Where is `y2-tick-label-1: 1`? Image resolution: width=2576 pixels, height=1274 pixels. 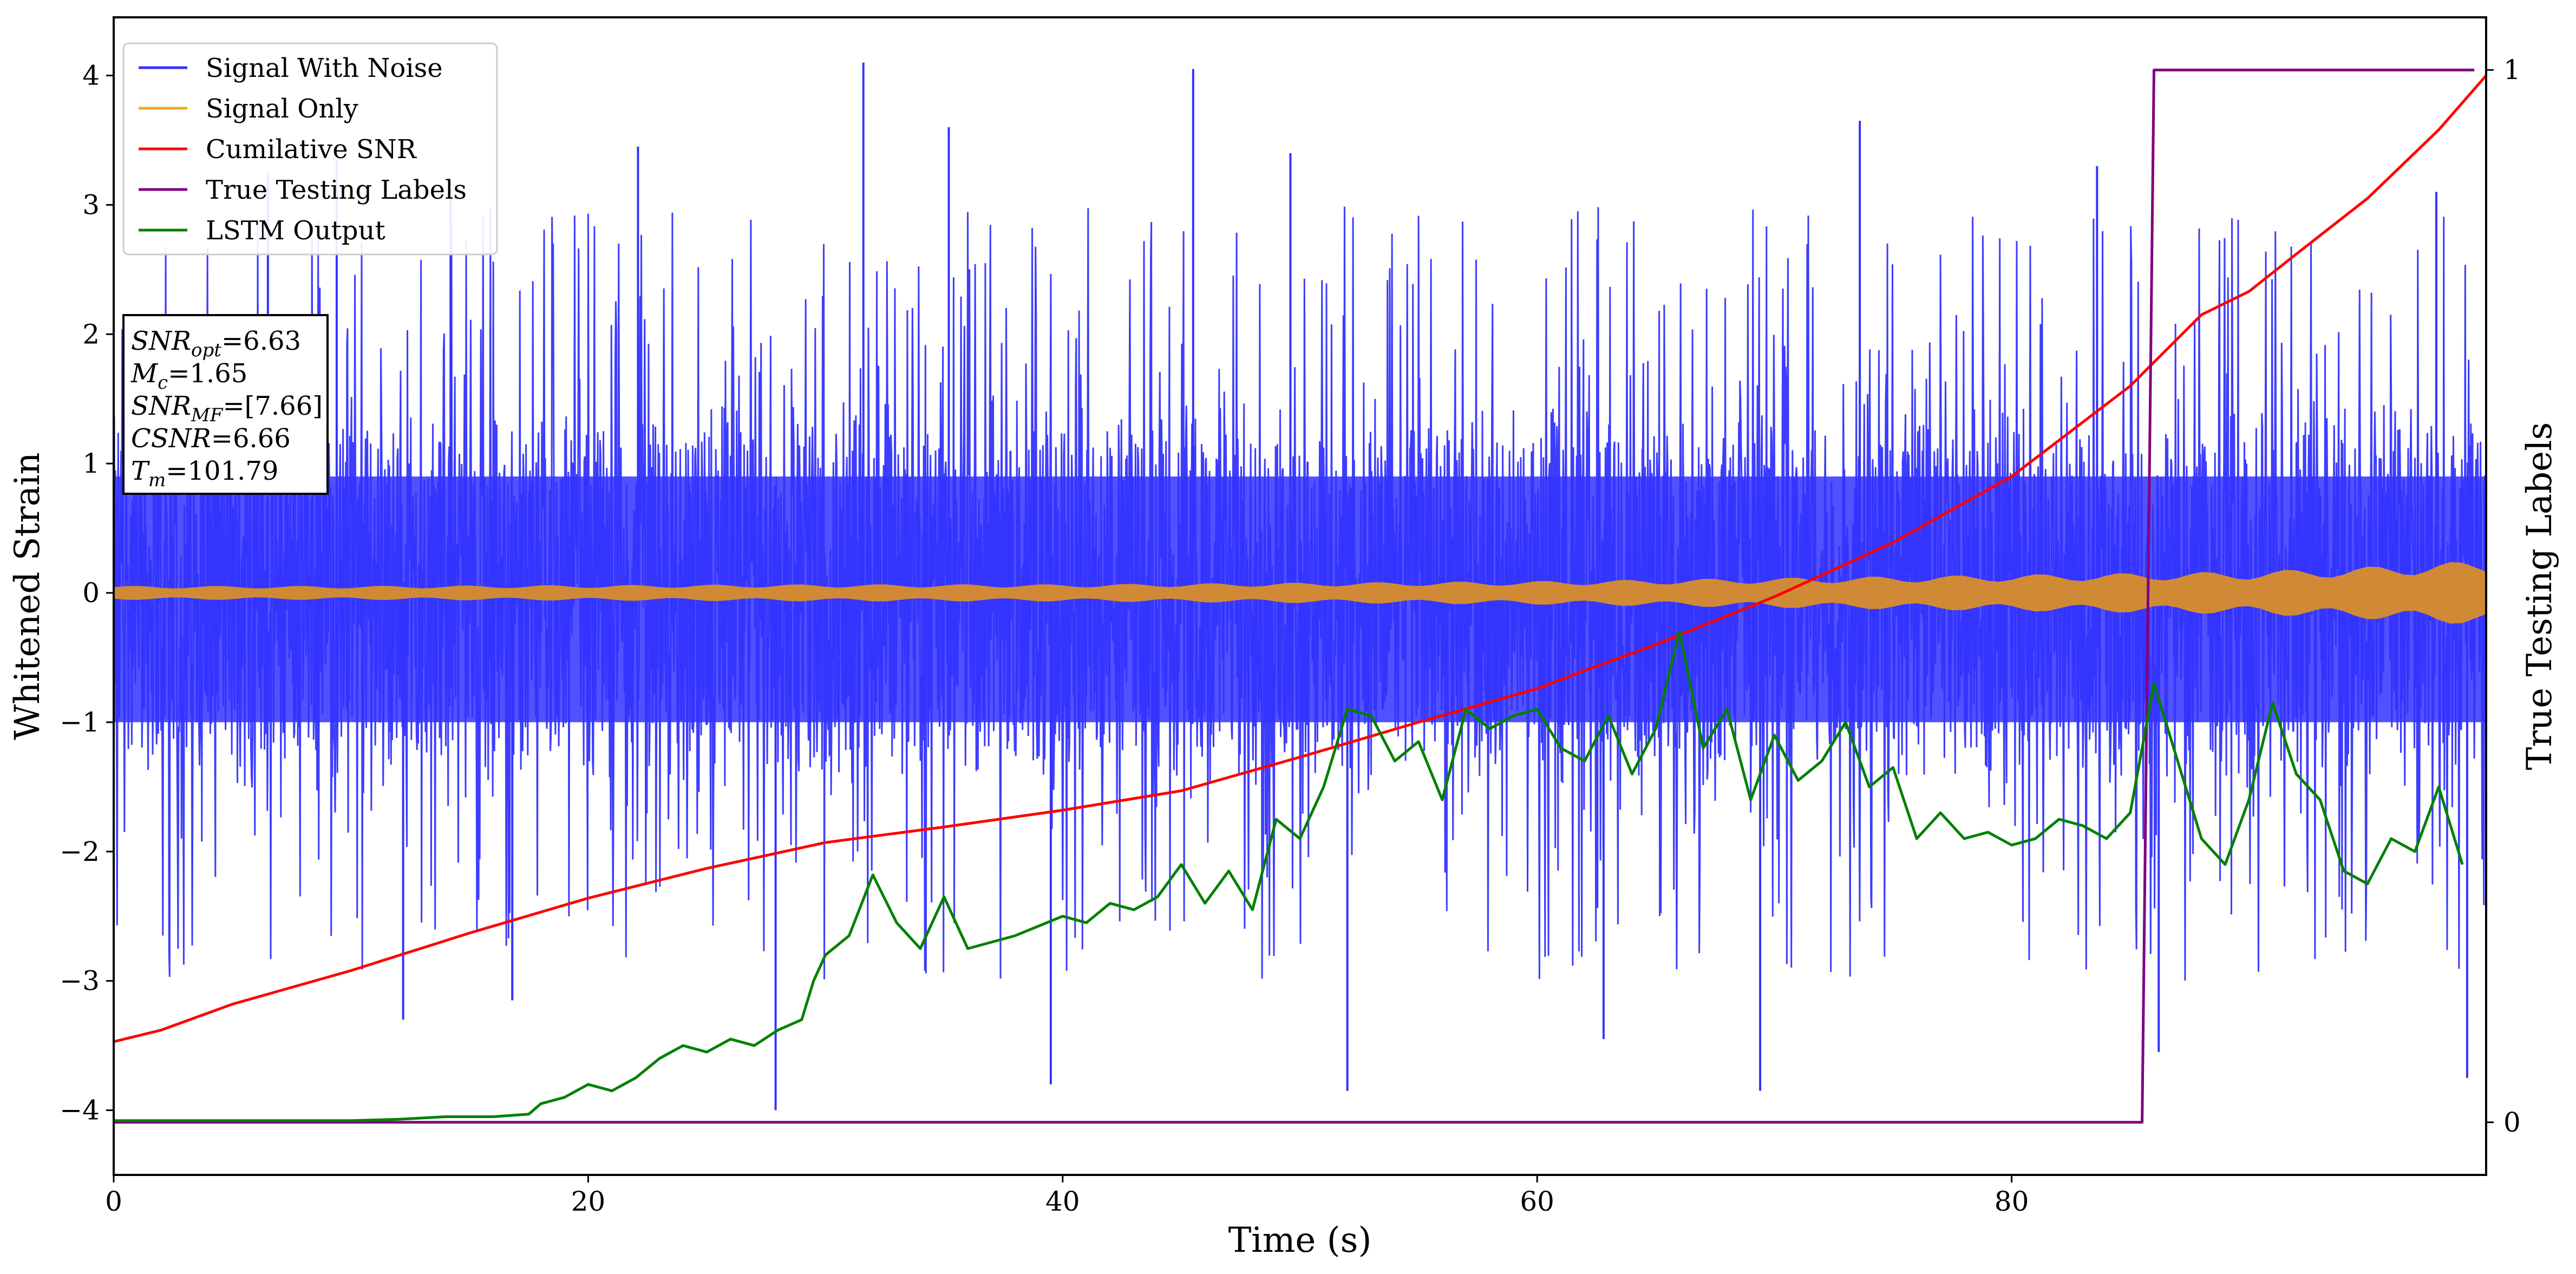 y2-tick-label-1: 1 is located at coordinates (2512, 70).